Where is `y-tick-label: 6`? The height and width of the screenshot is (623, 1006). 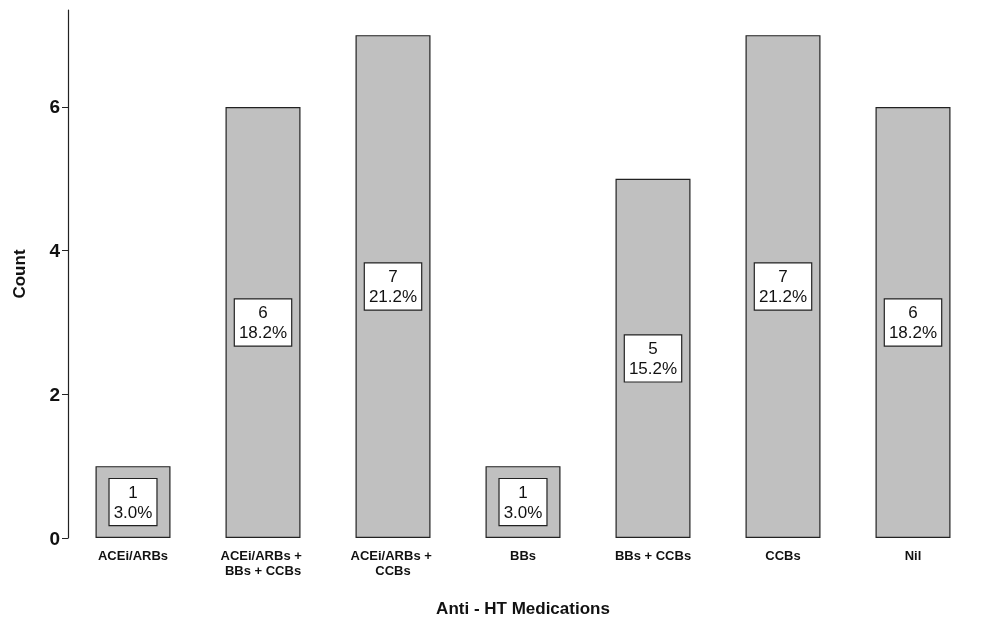 y-tick-label: 6 is located at coordinates (54, 107).